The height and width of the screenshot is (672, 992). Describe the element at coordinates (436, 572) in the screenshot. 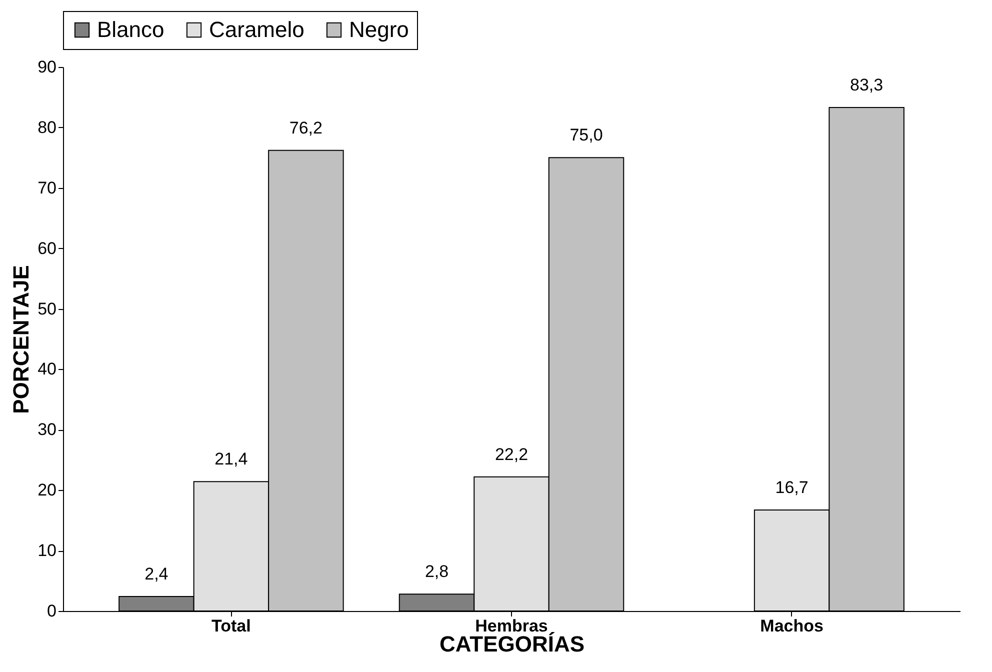

I see `data-label: 2,8` at that location.